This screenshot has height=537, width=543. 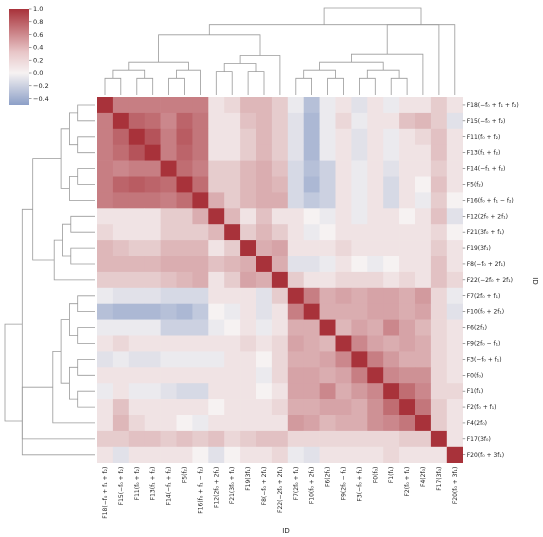 I want to click on x-tick-label: F2(f₀ + f₁), so click(x=407, y=482).